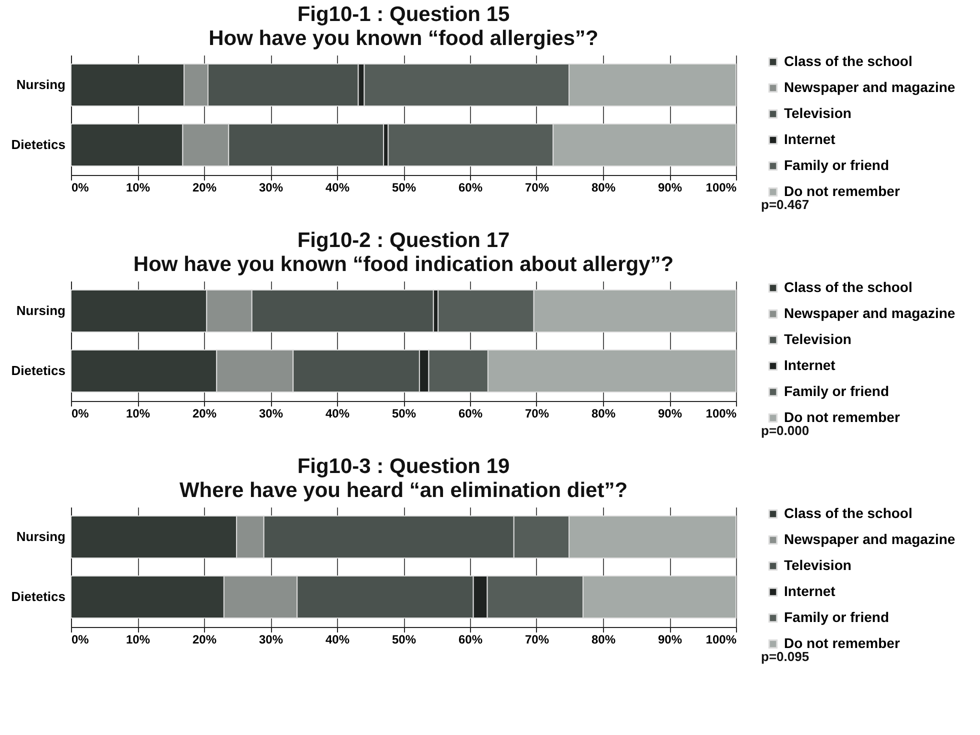 The image size is (980, 735). I want to click on chart-title: Fig10-2 : Question 17, so click(403, 240).